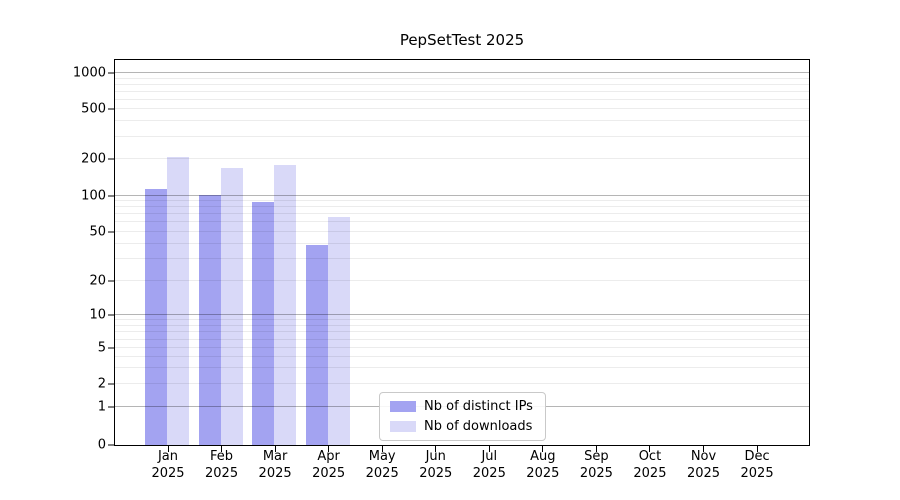 This screenshot has height=500, width=900. I want to click on x-tick-label: May 2025, so click(382, 465).